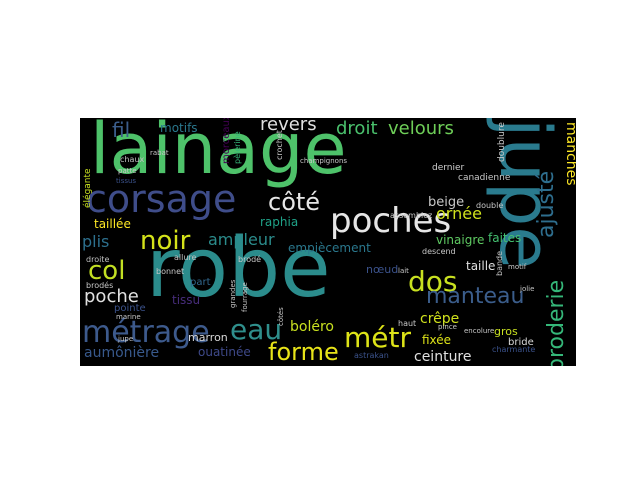 The height and width of the screenshot is (480, 640). I want to click on word-lait: lait, so click(403, 271).